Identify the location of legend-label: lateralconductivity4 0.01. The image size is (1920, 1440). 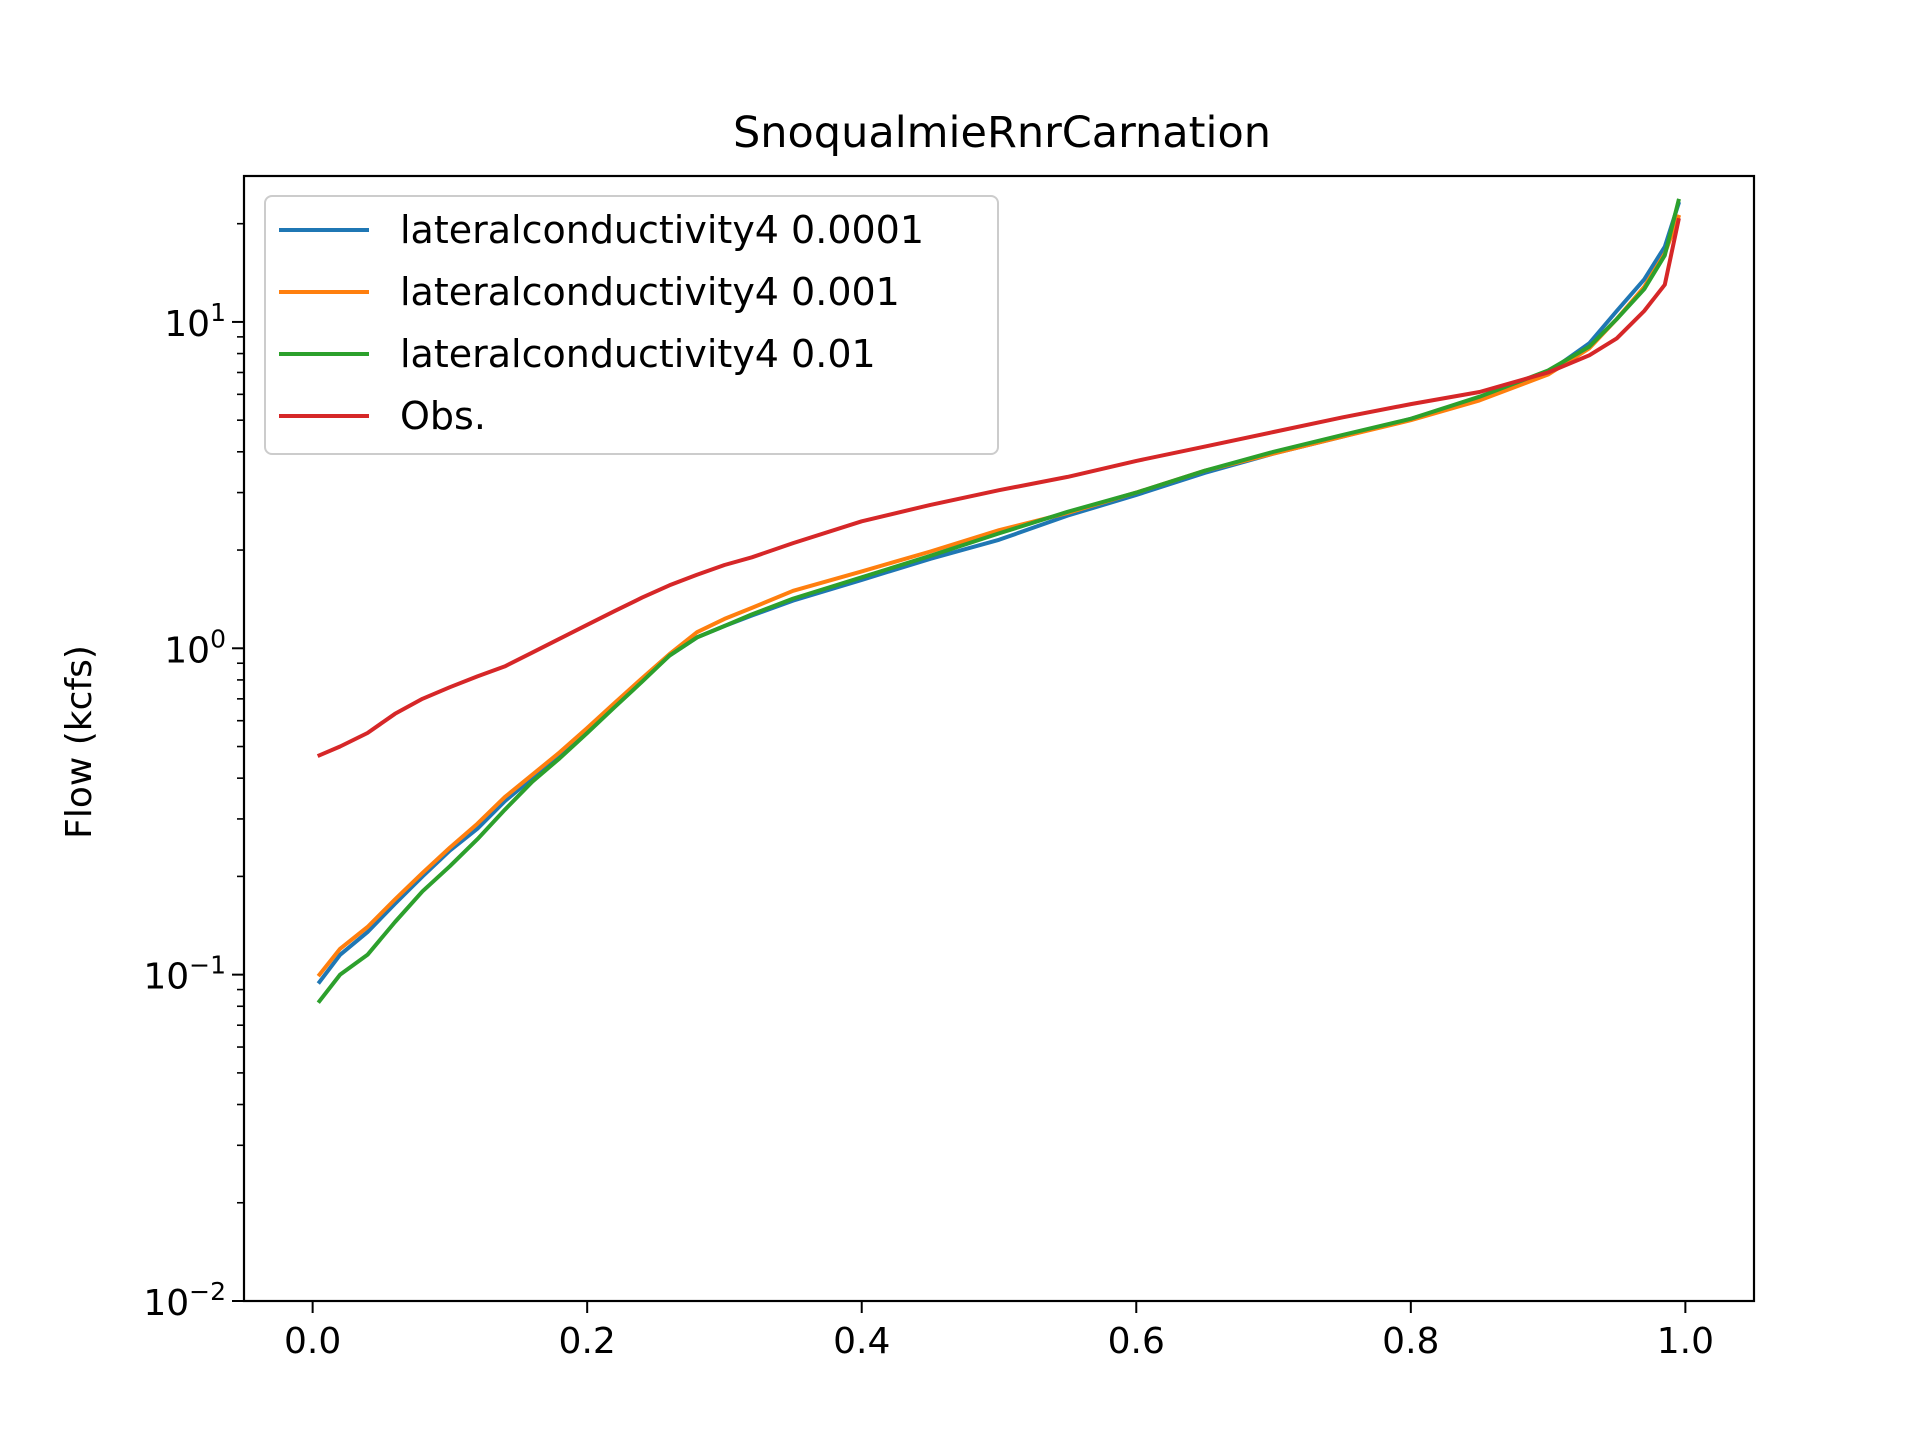
(638, 354).